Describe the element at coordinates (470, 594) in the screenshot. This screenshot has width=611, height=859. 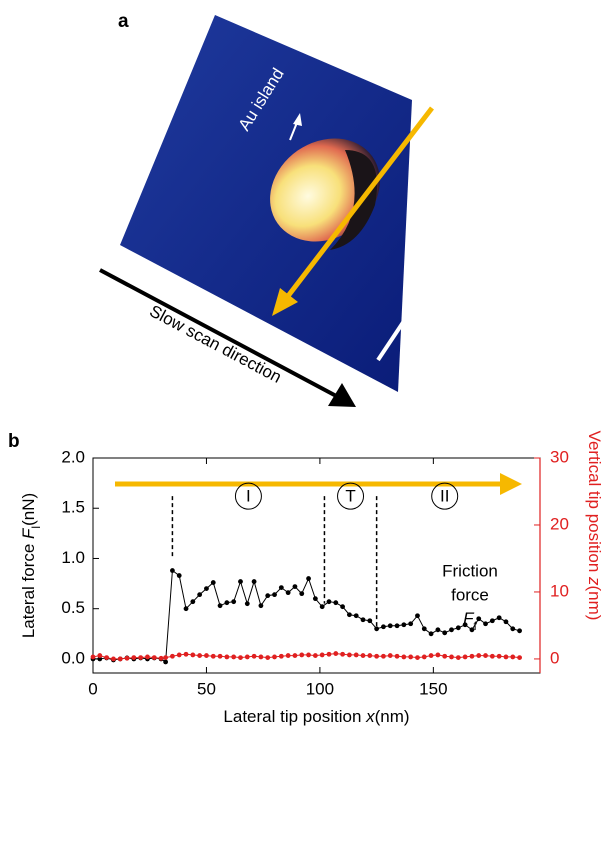
I see `annotation: force` at that location.